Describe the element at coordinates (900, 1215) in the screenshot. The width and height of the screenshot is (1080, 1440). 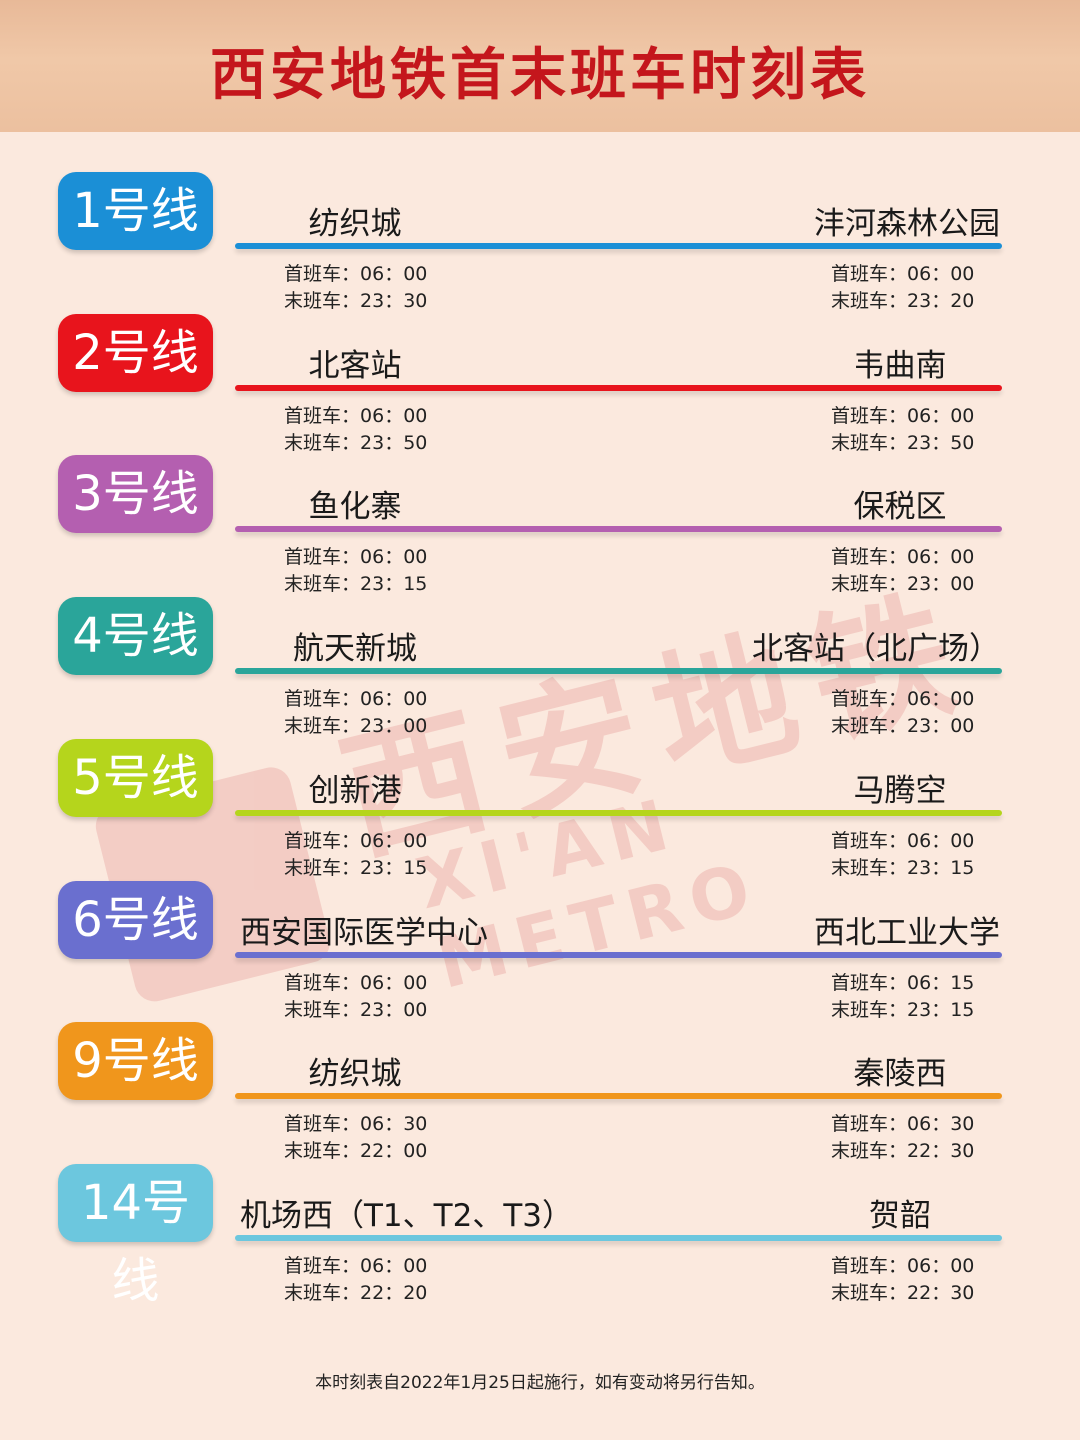
I see `right-terminal-station: 贺韶` at that location.